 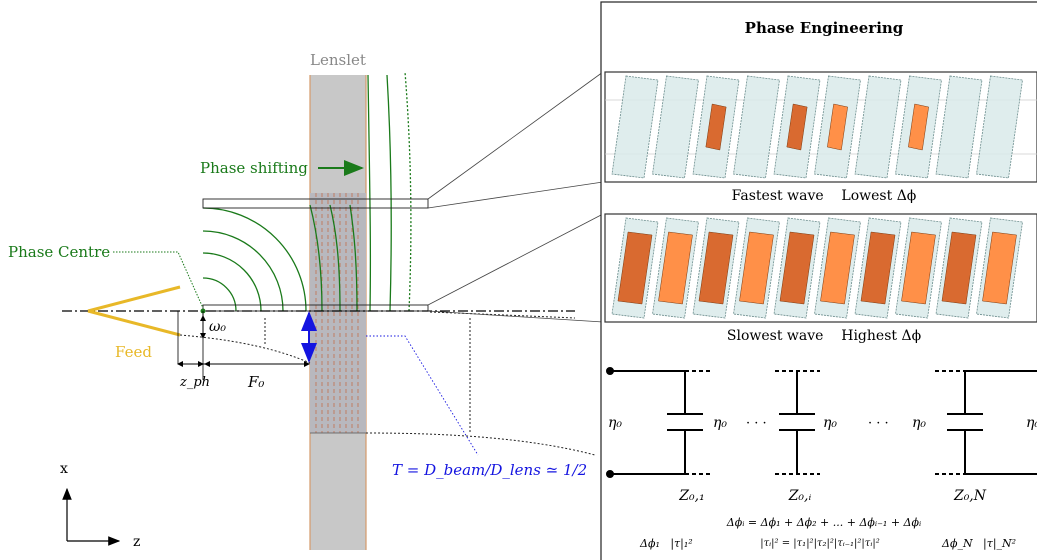 I want to click on omega0-label: ω₀, so click(x=217, y=327).